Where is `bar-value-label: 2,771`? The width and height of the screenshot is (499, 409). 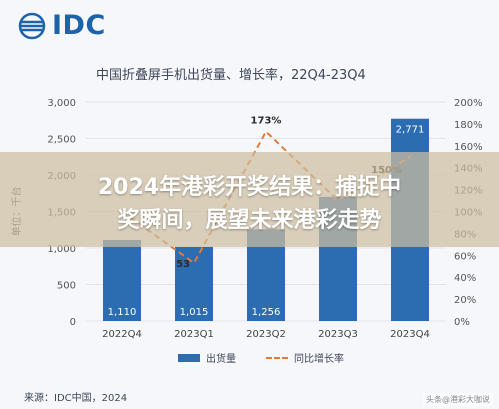
bar-value-label: 2,771 is located at coordinates (410, 130).